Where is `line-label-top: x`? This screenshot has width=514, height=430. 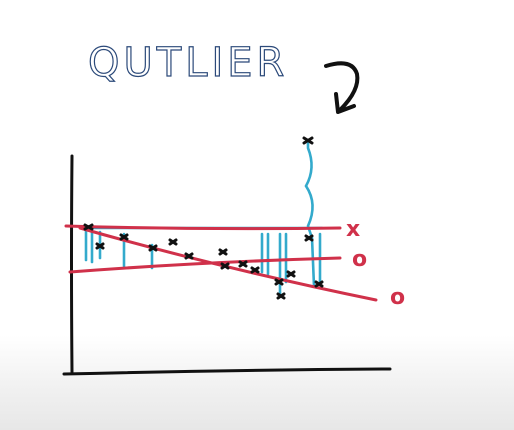
line-label-top: x is located at coordinates (353, 229).